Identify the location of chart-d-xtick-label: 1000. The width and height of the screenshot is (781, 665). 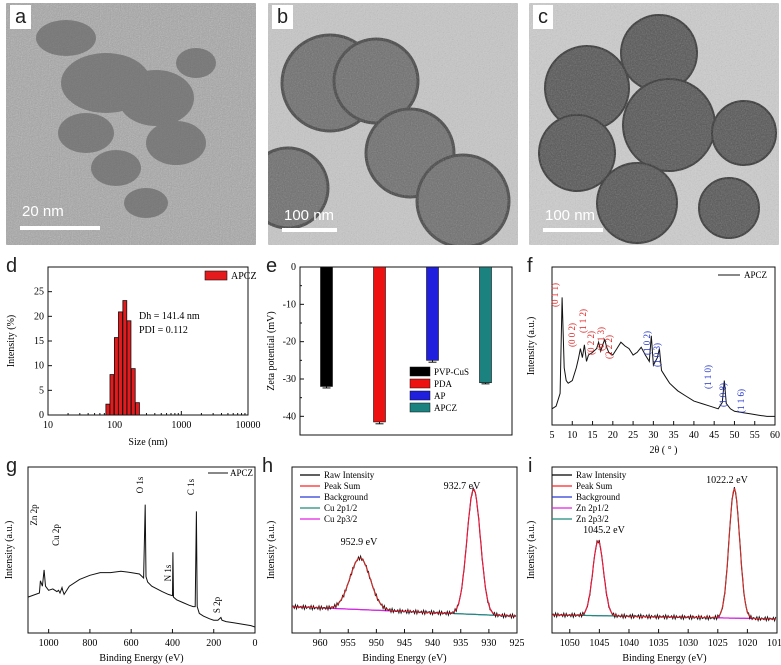
(181, 425).